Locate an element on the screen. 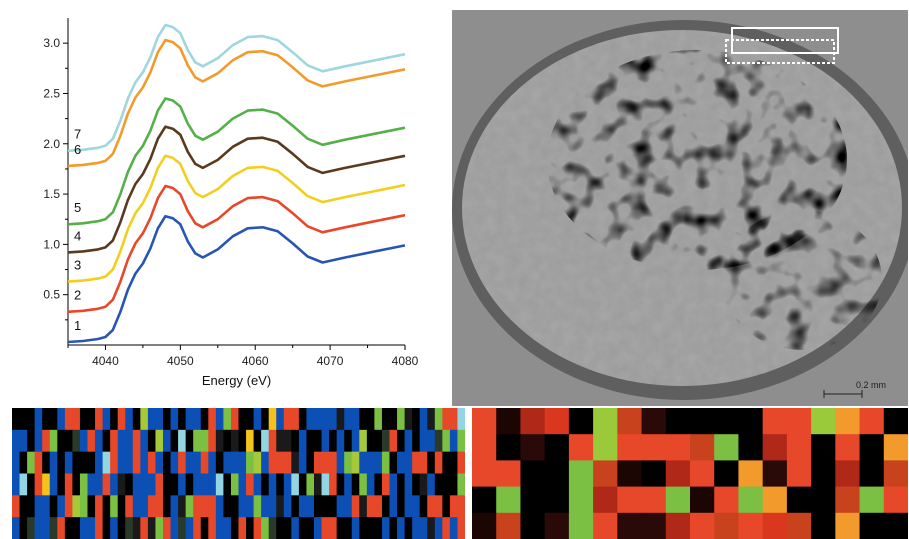 The height and width of the screenshot is (539, 909). elemental-map-left is located at coordinates (238, 473).